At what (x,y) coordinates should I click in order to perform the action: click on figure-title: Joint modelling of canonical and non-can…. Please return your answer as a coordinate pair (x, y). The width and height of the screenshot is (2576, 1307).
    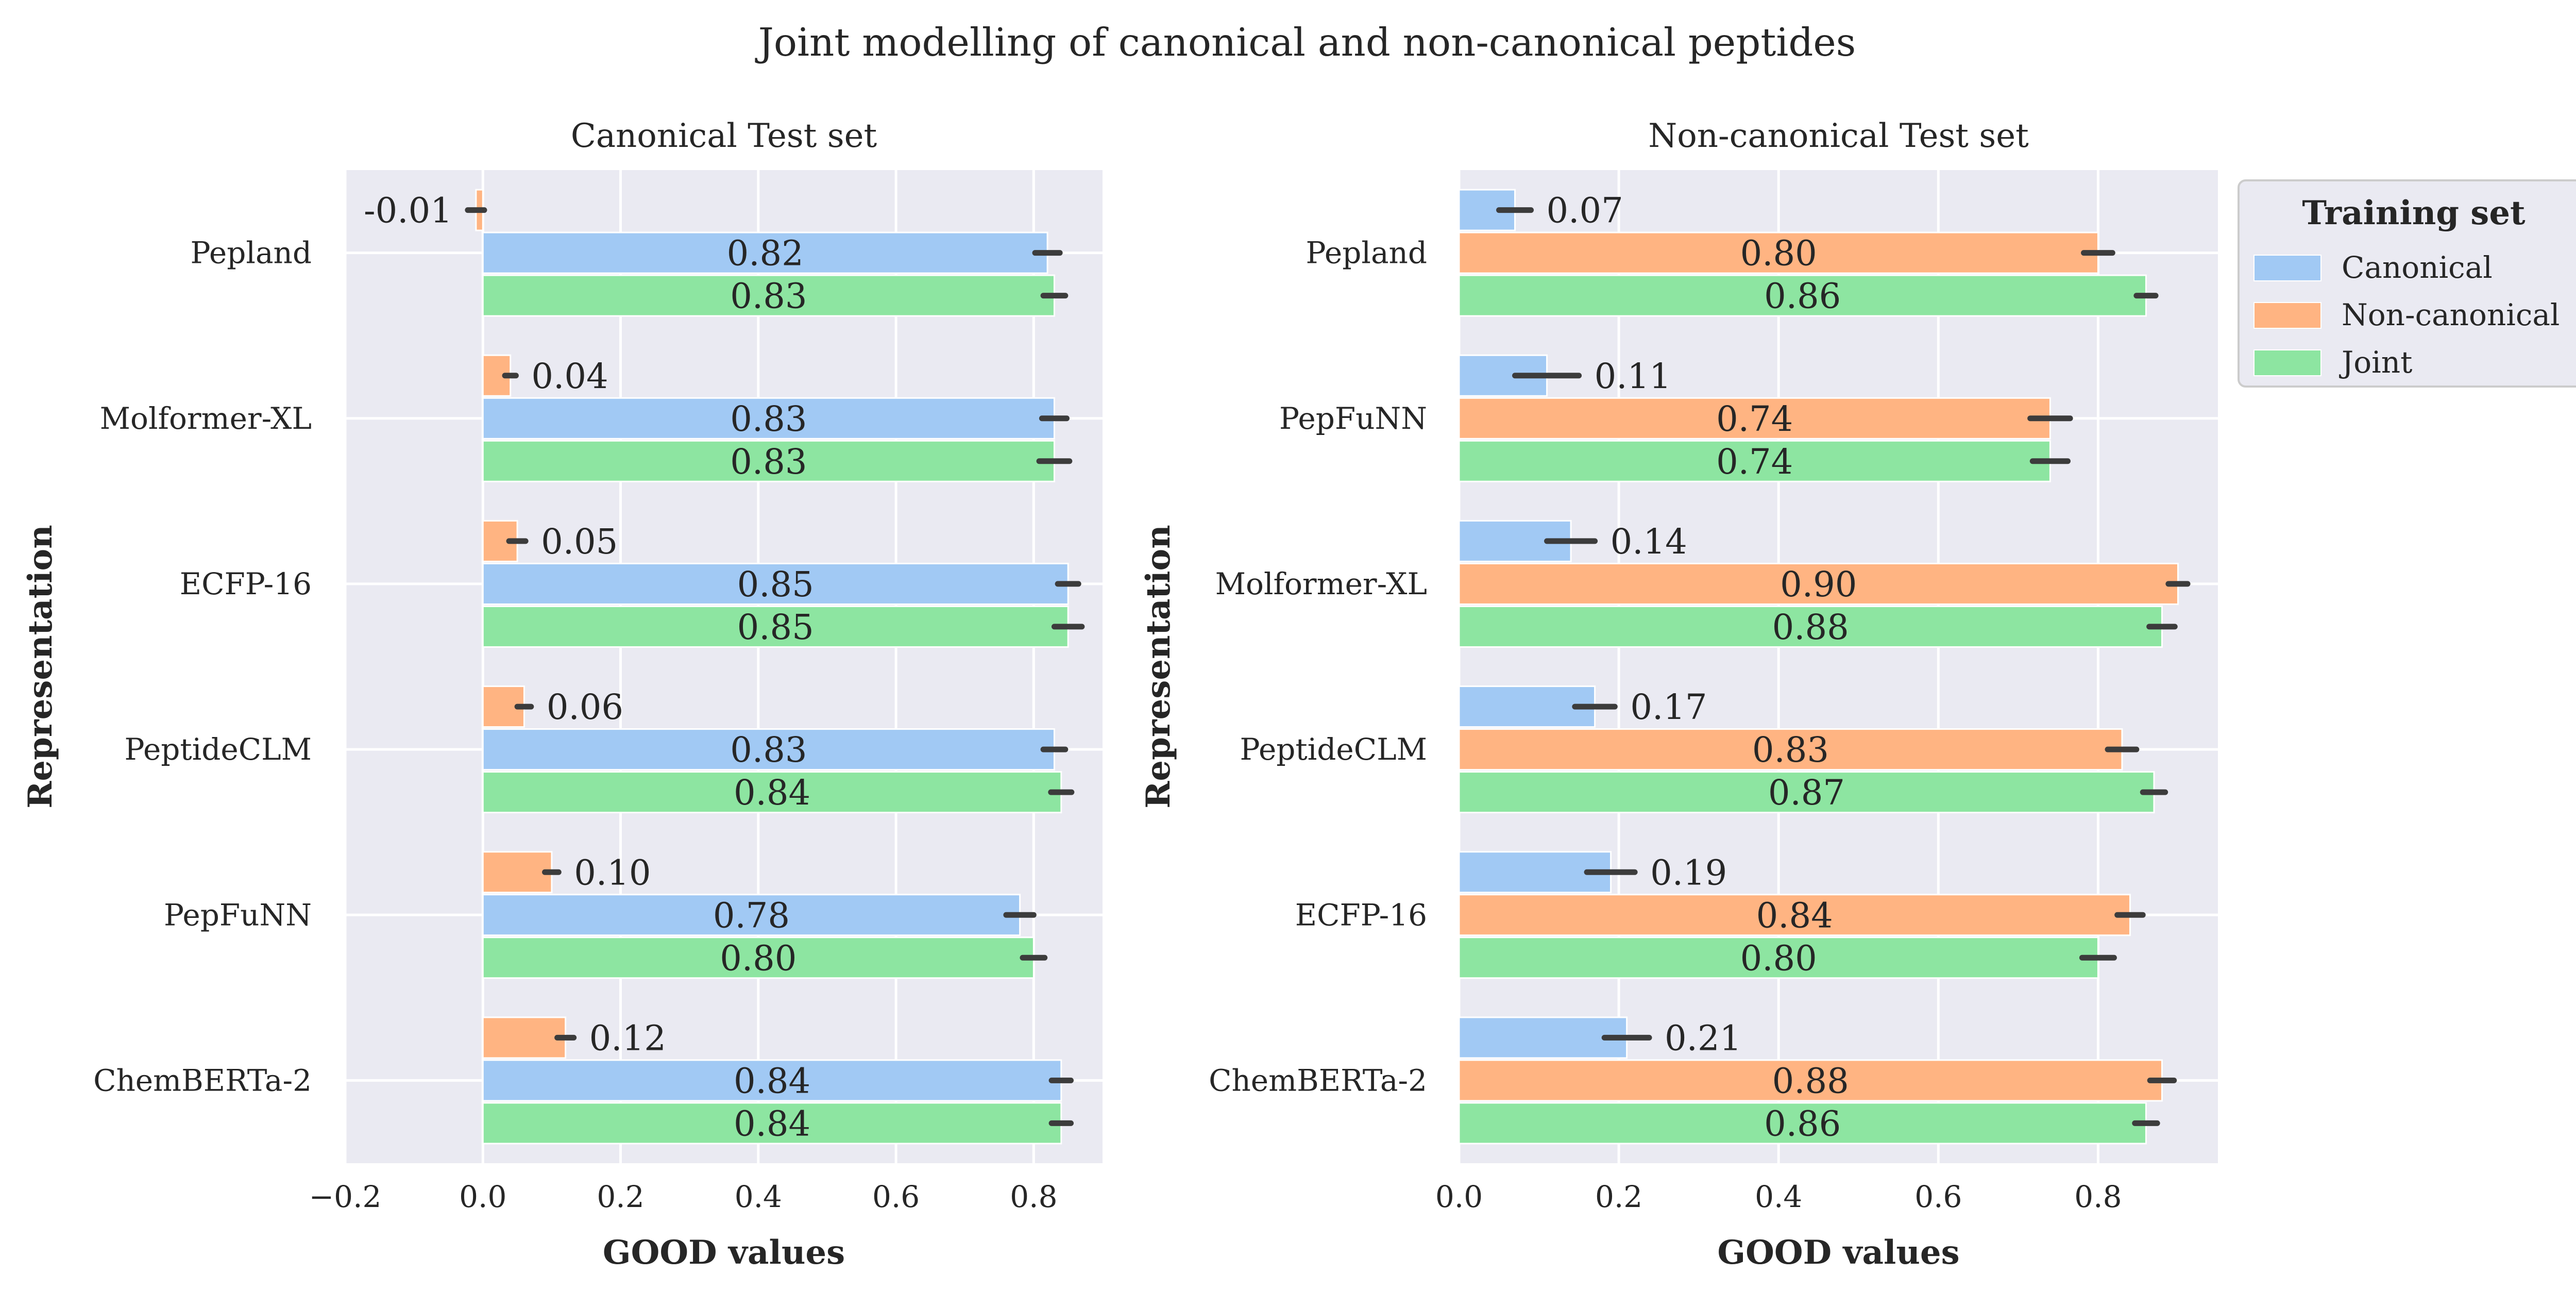
    Looking at the image, I should click on (1305, 42).